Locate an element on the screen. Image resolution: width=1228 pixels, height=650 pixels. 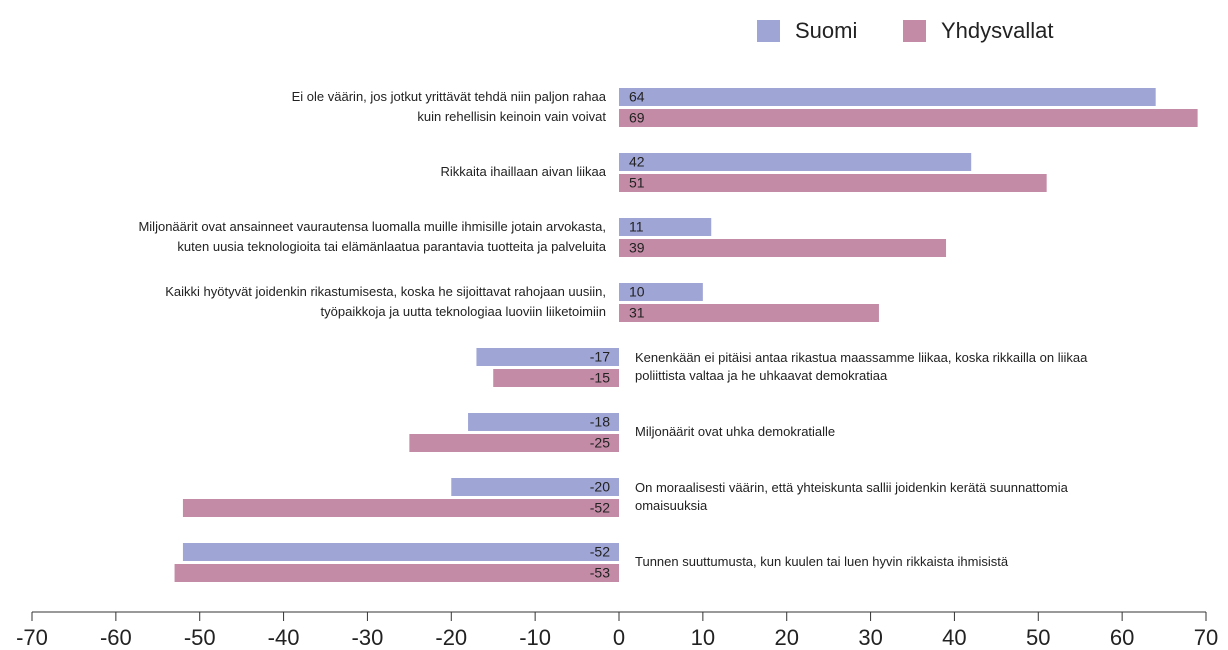
x-tick-label: -30 is located at coordinates (368, 637).